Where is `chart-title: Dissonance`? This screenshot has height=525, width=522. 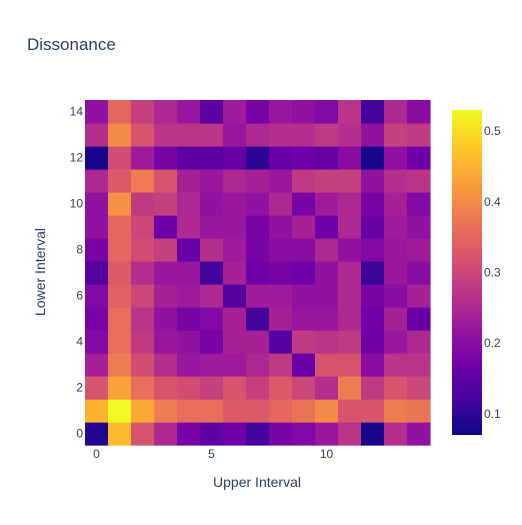 chart-title: Dissonance is located at coordinates (71, 44).